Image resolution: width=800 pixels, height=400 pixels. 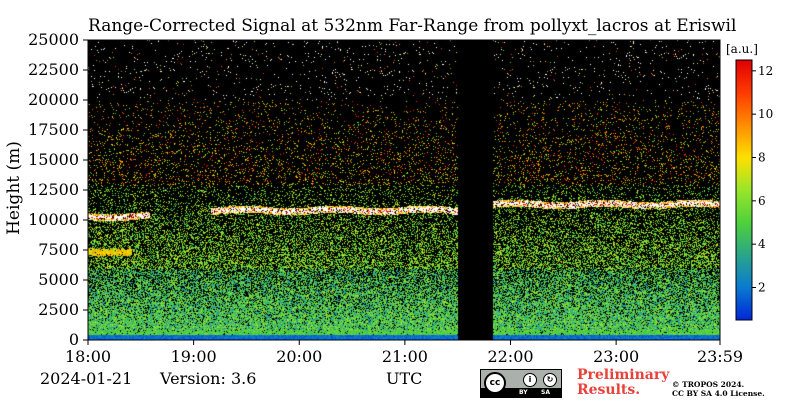 What do you see at coordinates (765, 114) in the screenshot?
I see `colorbar-tick-label: 10` at bounding box center [765, 114].